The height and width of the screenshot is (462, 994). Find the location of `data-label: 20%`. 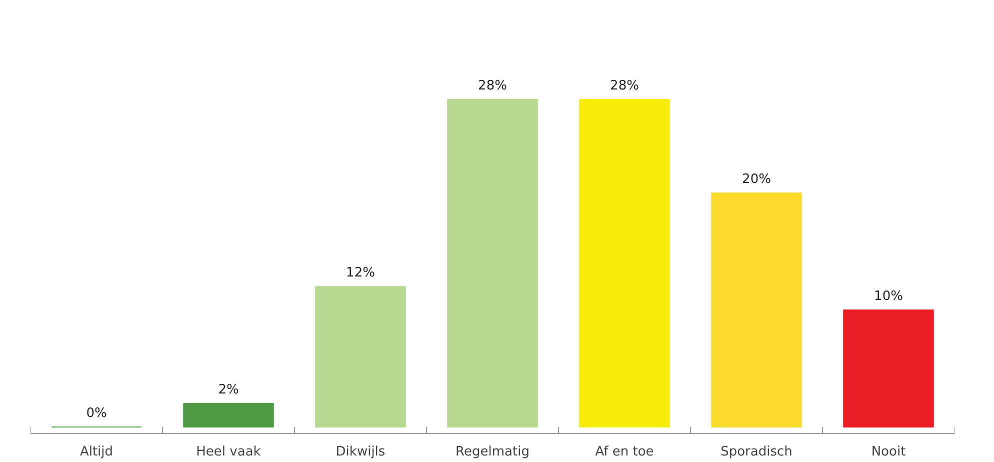

data-label: 20% is located at coordinates (756, 180).